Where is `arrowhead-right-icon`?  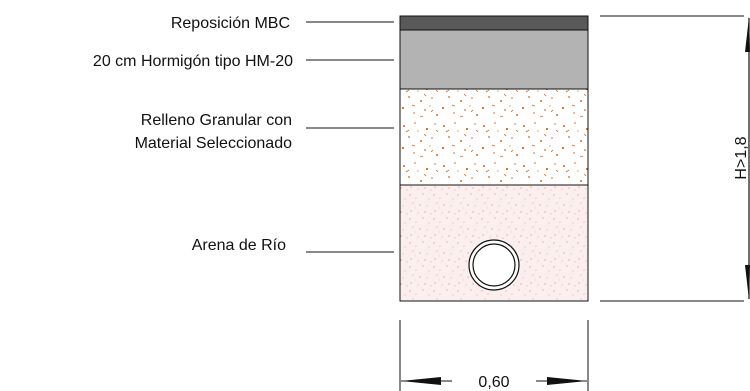 arrowhead-right-icon is located at coordinates (567, 381).